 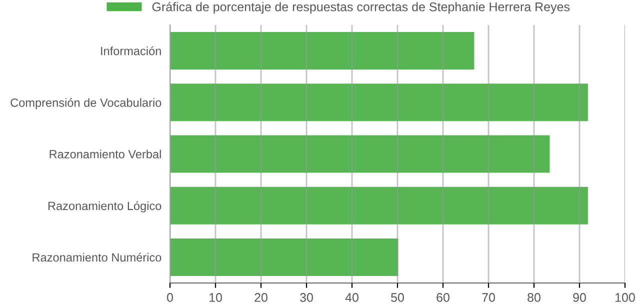 What do you see at coordinates (86, 104) in the screenshot?
I see `y-tick-label: Comprensión de Vocabulario` at bounding box center [86, 104].